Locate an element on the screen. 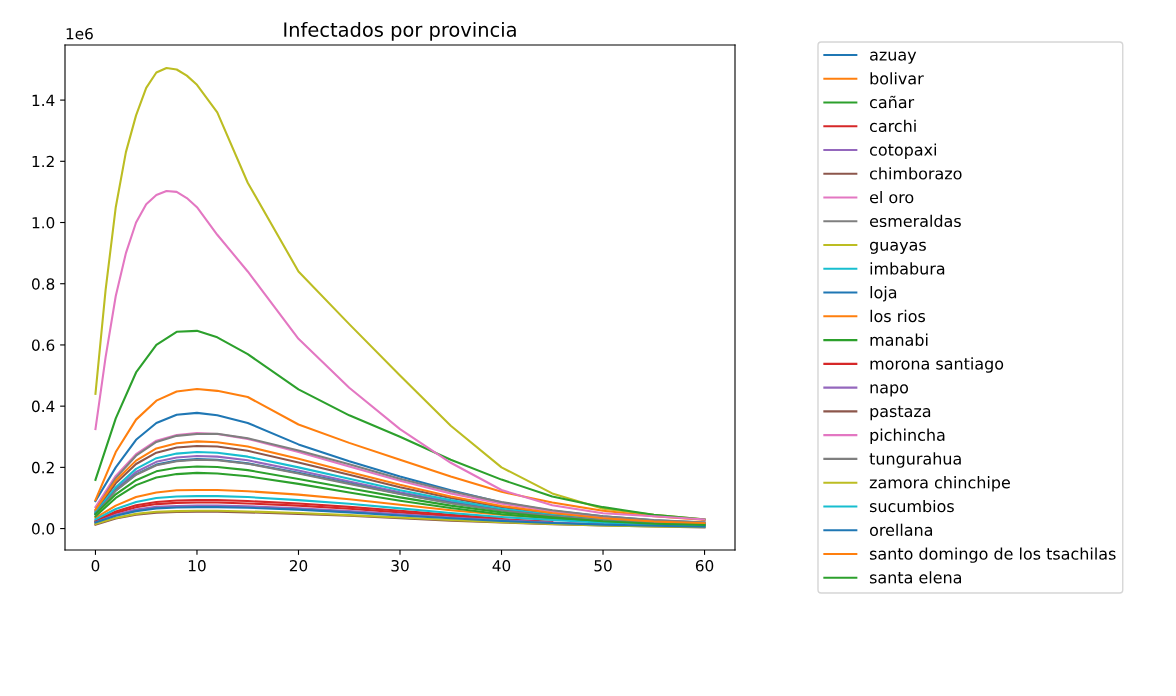 This screenshot has height=696, width=1176. y-tick-label: 1.4 is located at coordinates (43, 100).